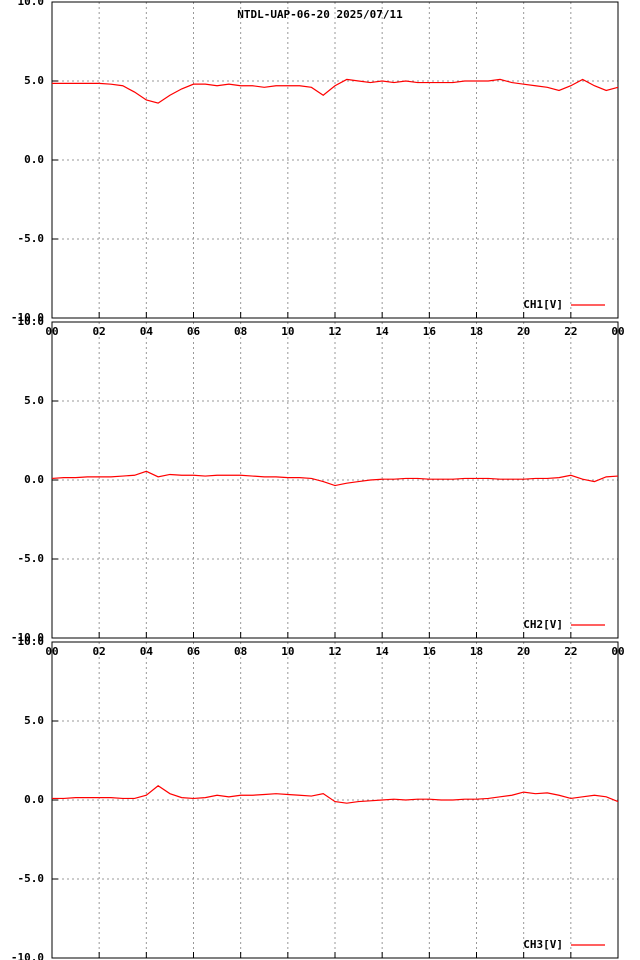 This screenshot has width=640, height=960. I want to click on legend-label: CH1[V], so click(543, 304).